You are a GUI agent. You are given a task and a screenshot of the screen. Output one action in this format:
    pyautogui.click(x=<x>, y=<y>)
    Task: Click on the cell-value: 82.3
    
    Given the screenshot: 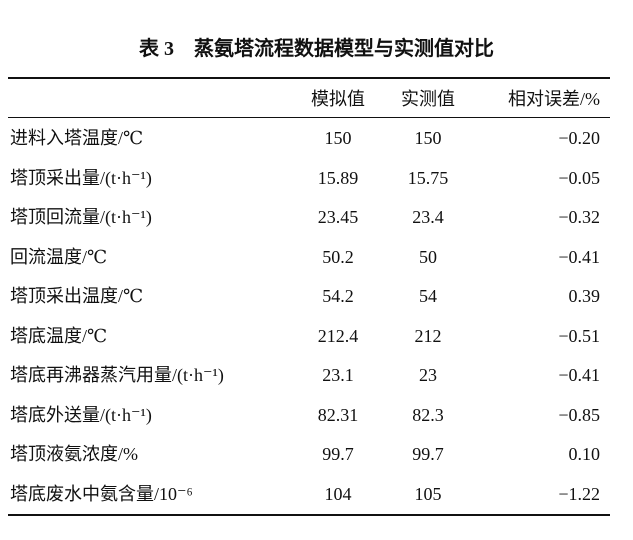 What is the action you would take?
    pyautogui.click(x=428, y=414)
    